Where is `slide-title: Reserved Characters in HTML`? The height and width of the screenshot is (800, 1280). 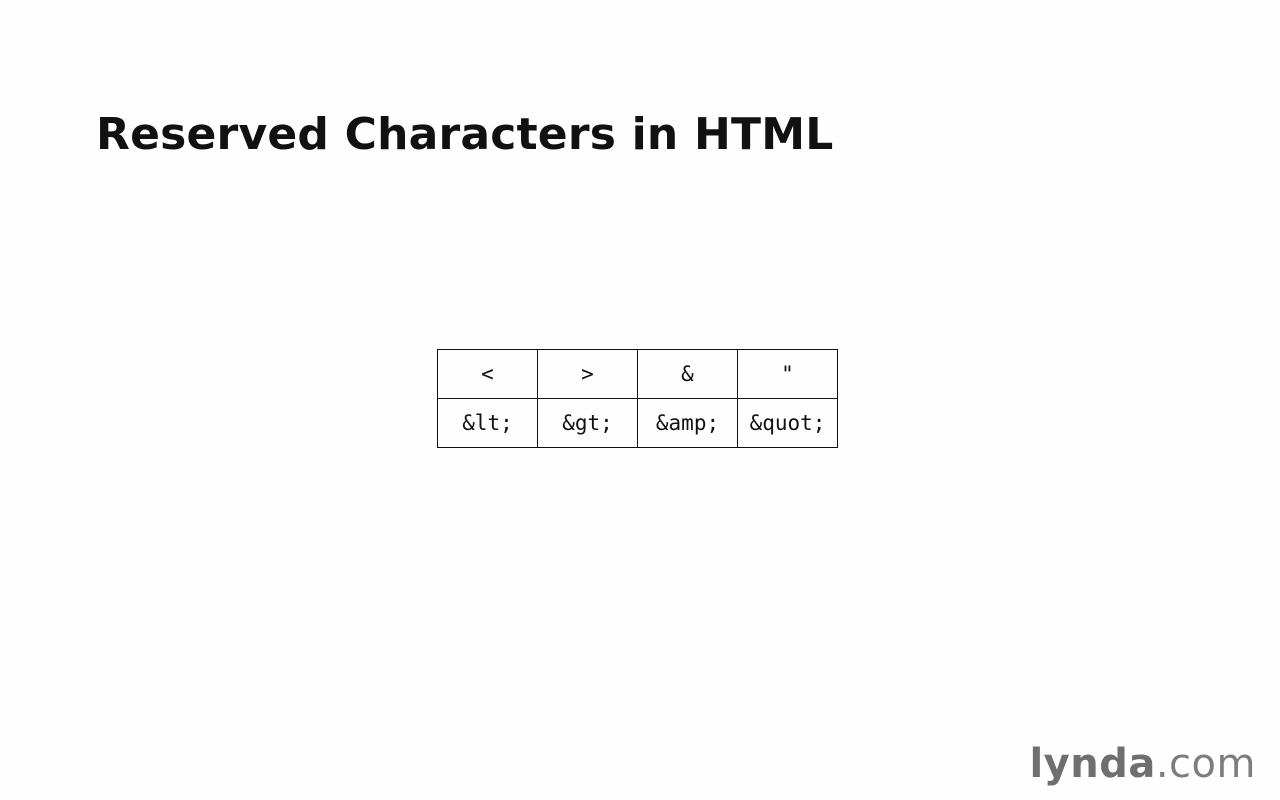
slide-title: Reserved Characters in HTML is located at coordinates (465, 134).